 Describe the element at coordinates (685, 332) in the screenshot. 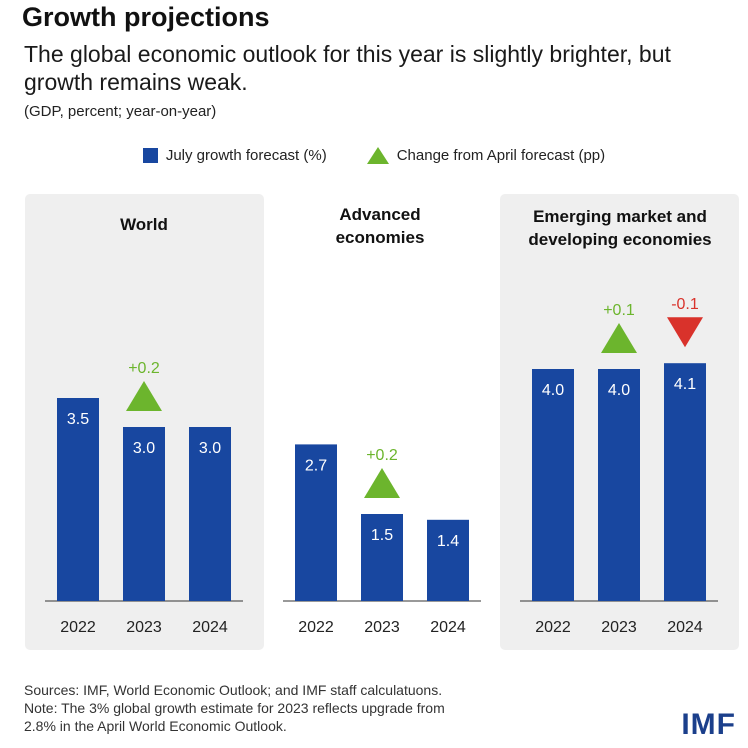

I see `triangle-down-marker` at that location.